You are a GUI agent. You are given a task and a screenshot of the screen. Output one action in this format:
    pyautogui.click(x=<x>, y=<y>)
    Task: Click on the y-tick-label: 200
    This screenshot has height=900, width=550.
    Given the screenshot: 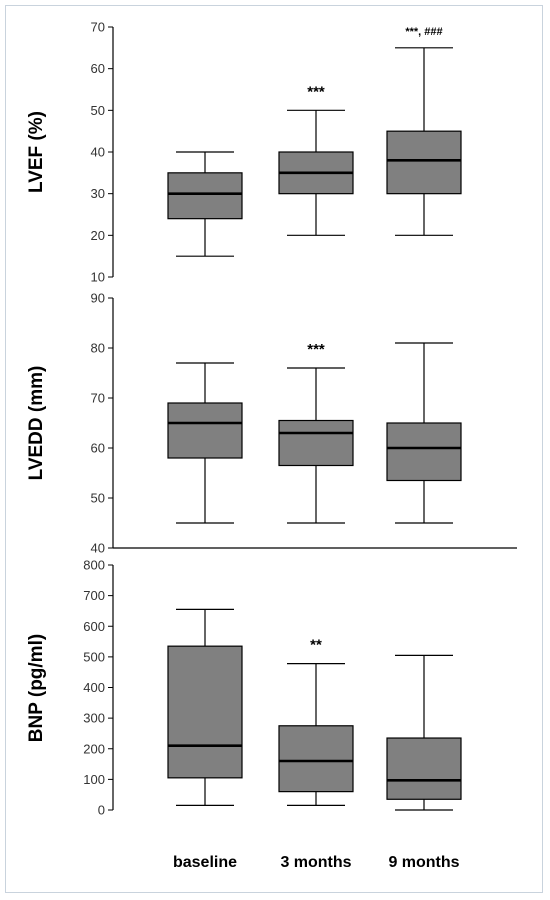 What is the action you would take?
    pyautogui.click(x=94, y=748)
    